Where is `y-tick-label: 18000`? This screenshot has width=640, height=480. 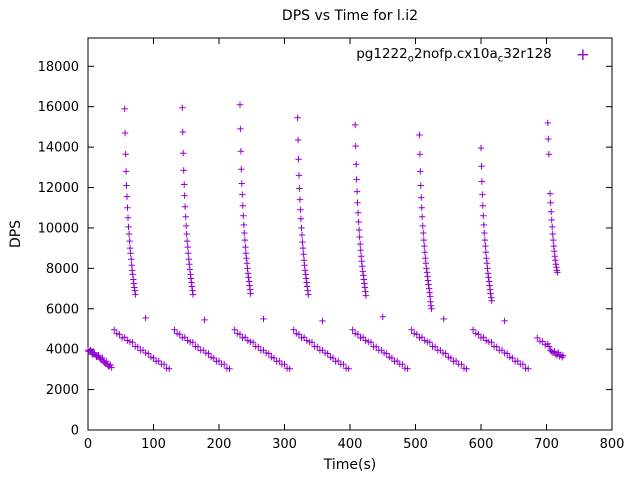
y-tick-label: 18000 is located at coordinates (58, 67).